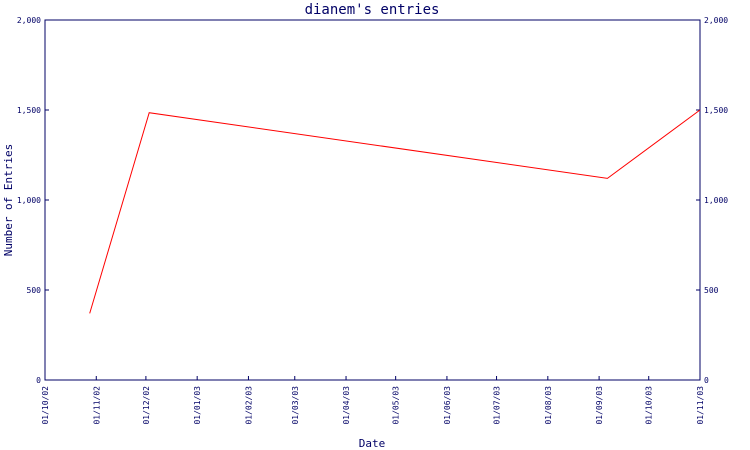  I want to click on y-tick-label-left: 500, so click(34, 290).